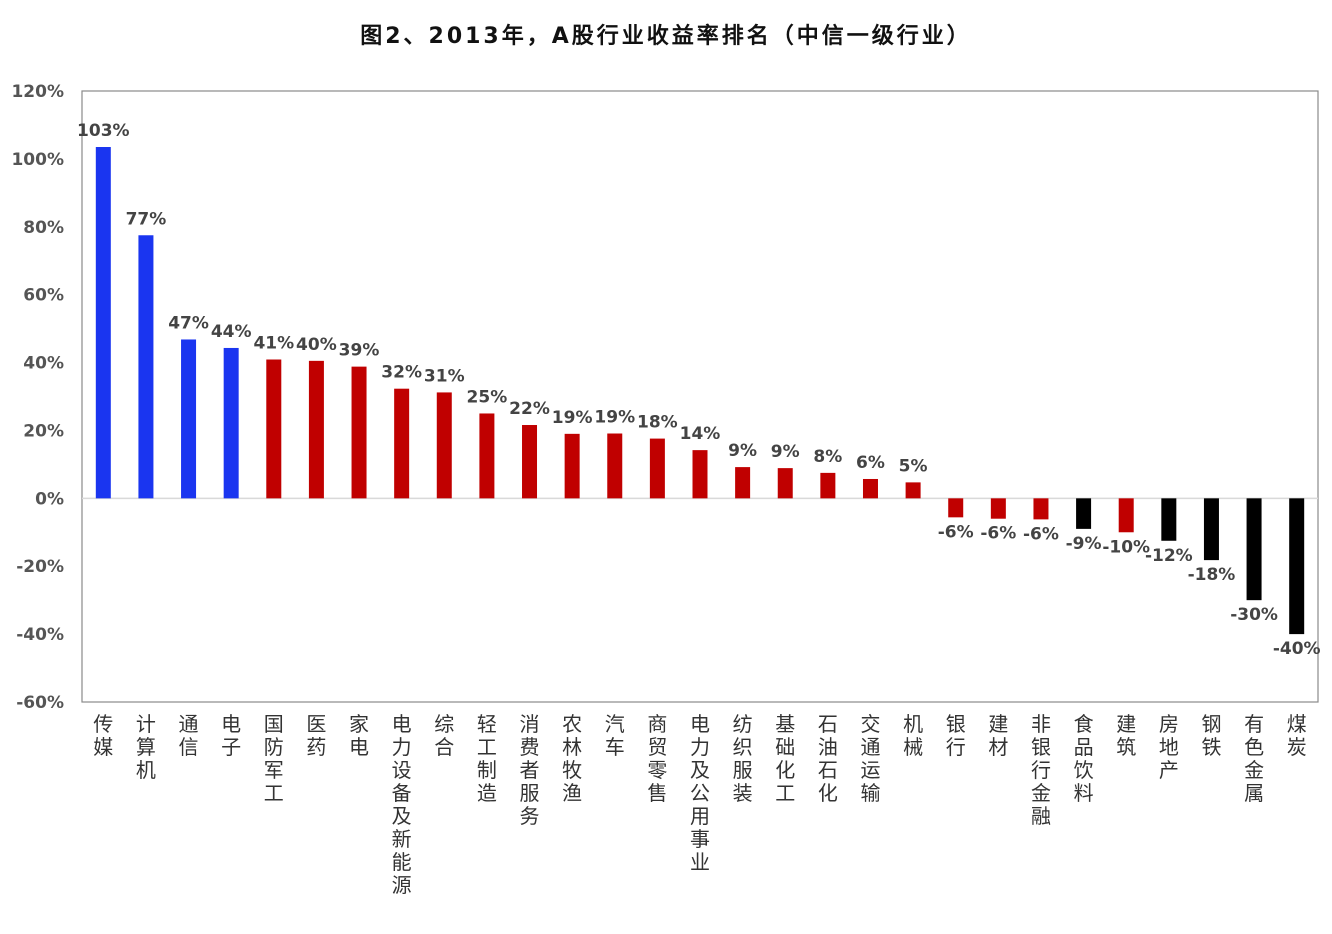 Image resolution: width=1332 pixels, height=934 pixels. What do you see at coordinates (1126, 547) in the screenshot?
I see `data-label: -10%` at bounding box center [1126, 547].